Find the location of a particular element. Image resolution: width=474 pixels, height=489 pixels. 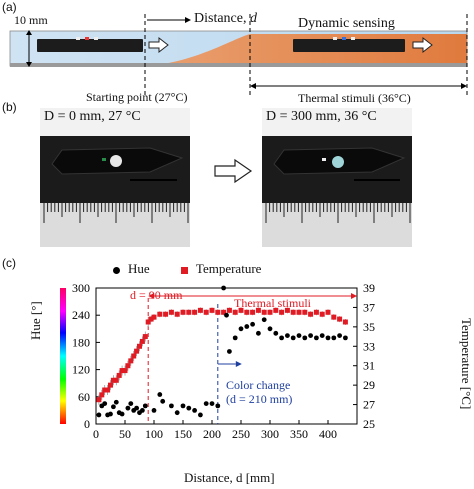

y-left-tick-label: 0 is located at coordinates (87, 424).